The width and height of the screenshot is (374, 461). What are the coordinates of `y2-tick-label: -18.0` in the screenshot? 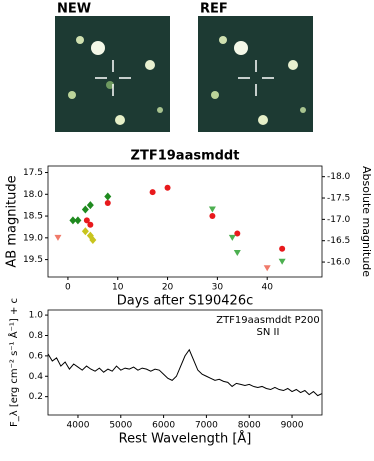 It's located at (339, 177).